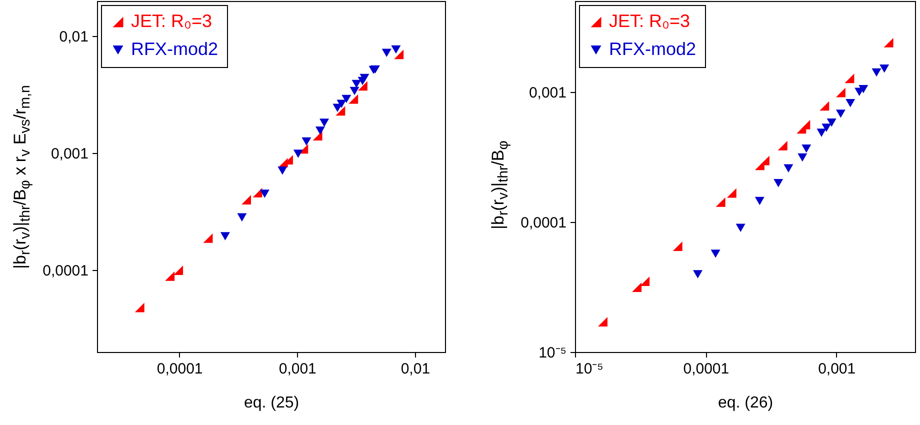 The height and width of the screenshot is (425, 920). I want to click on x-tick-label: 10⁻⁵, so click(590, 369).